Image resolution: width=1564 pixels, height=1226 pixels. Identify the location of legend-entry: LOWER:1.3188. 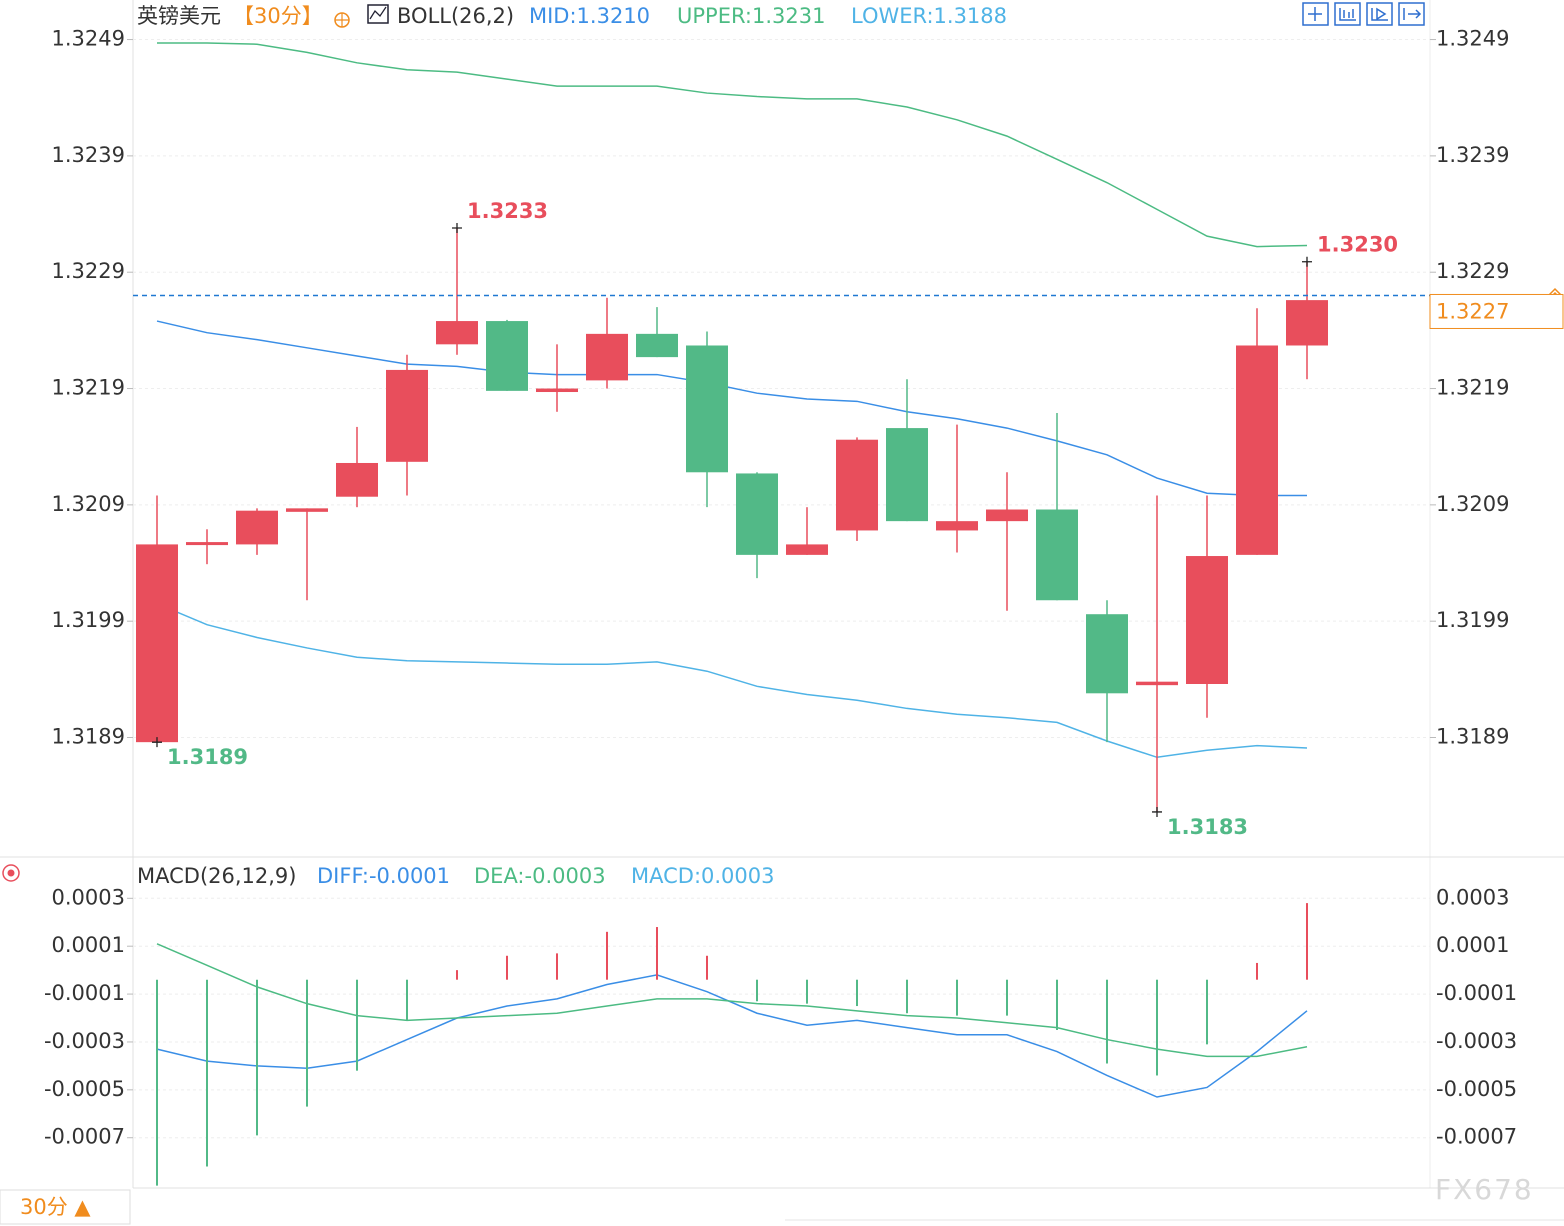
(929, 16).